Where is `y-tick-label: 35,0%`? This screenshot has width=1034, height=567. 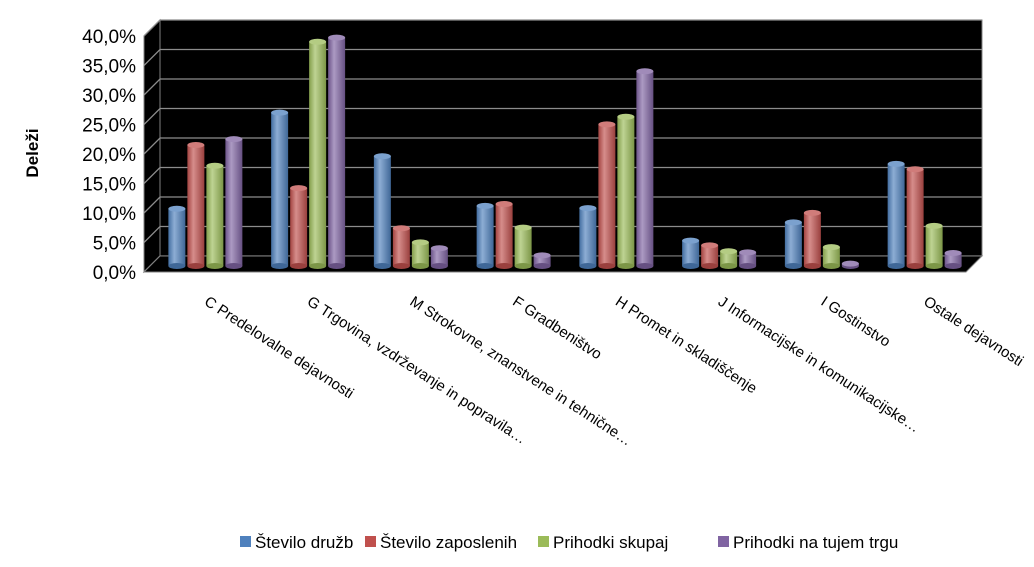
y-tick-label: 35,0% is located at coordinates (109, 67).